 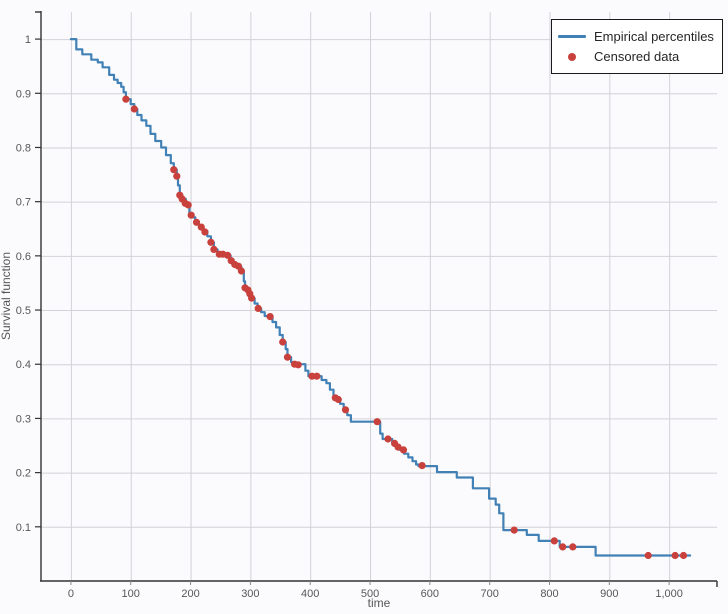 I want to click on legend-item-censored-data: Censored data, so click(x=637, y=56).